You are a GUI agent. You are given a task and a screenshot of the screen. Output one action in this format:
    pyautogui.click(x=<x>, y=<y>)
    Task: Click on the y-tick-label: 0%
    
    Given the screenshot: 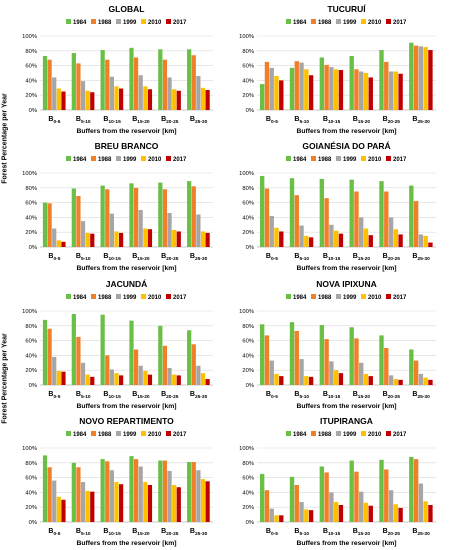 What is the action you would take?
    pyautogui.click(x=33, y=248)
    